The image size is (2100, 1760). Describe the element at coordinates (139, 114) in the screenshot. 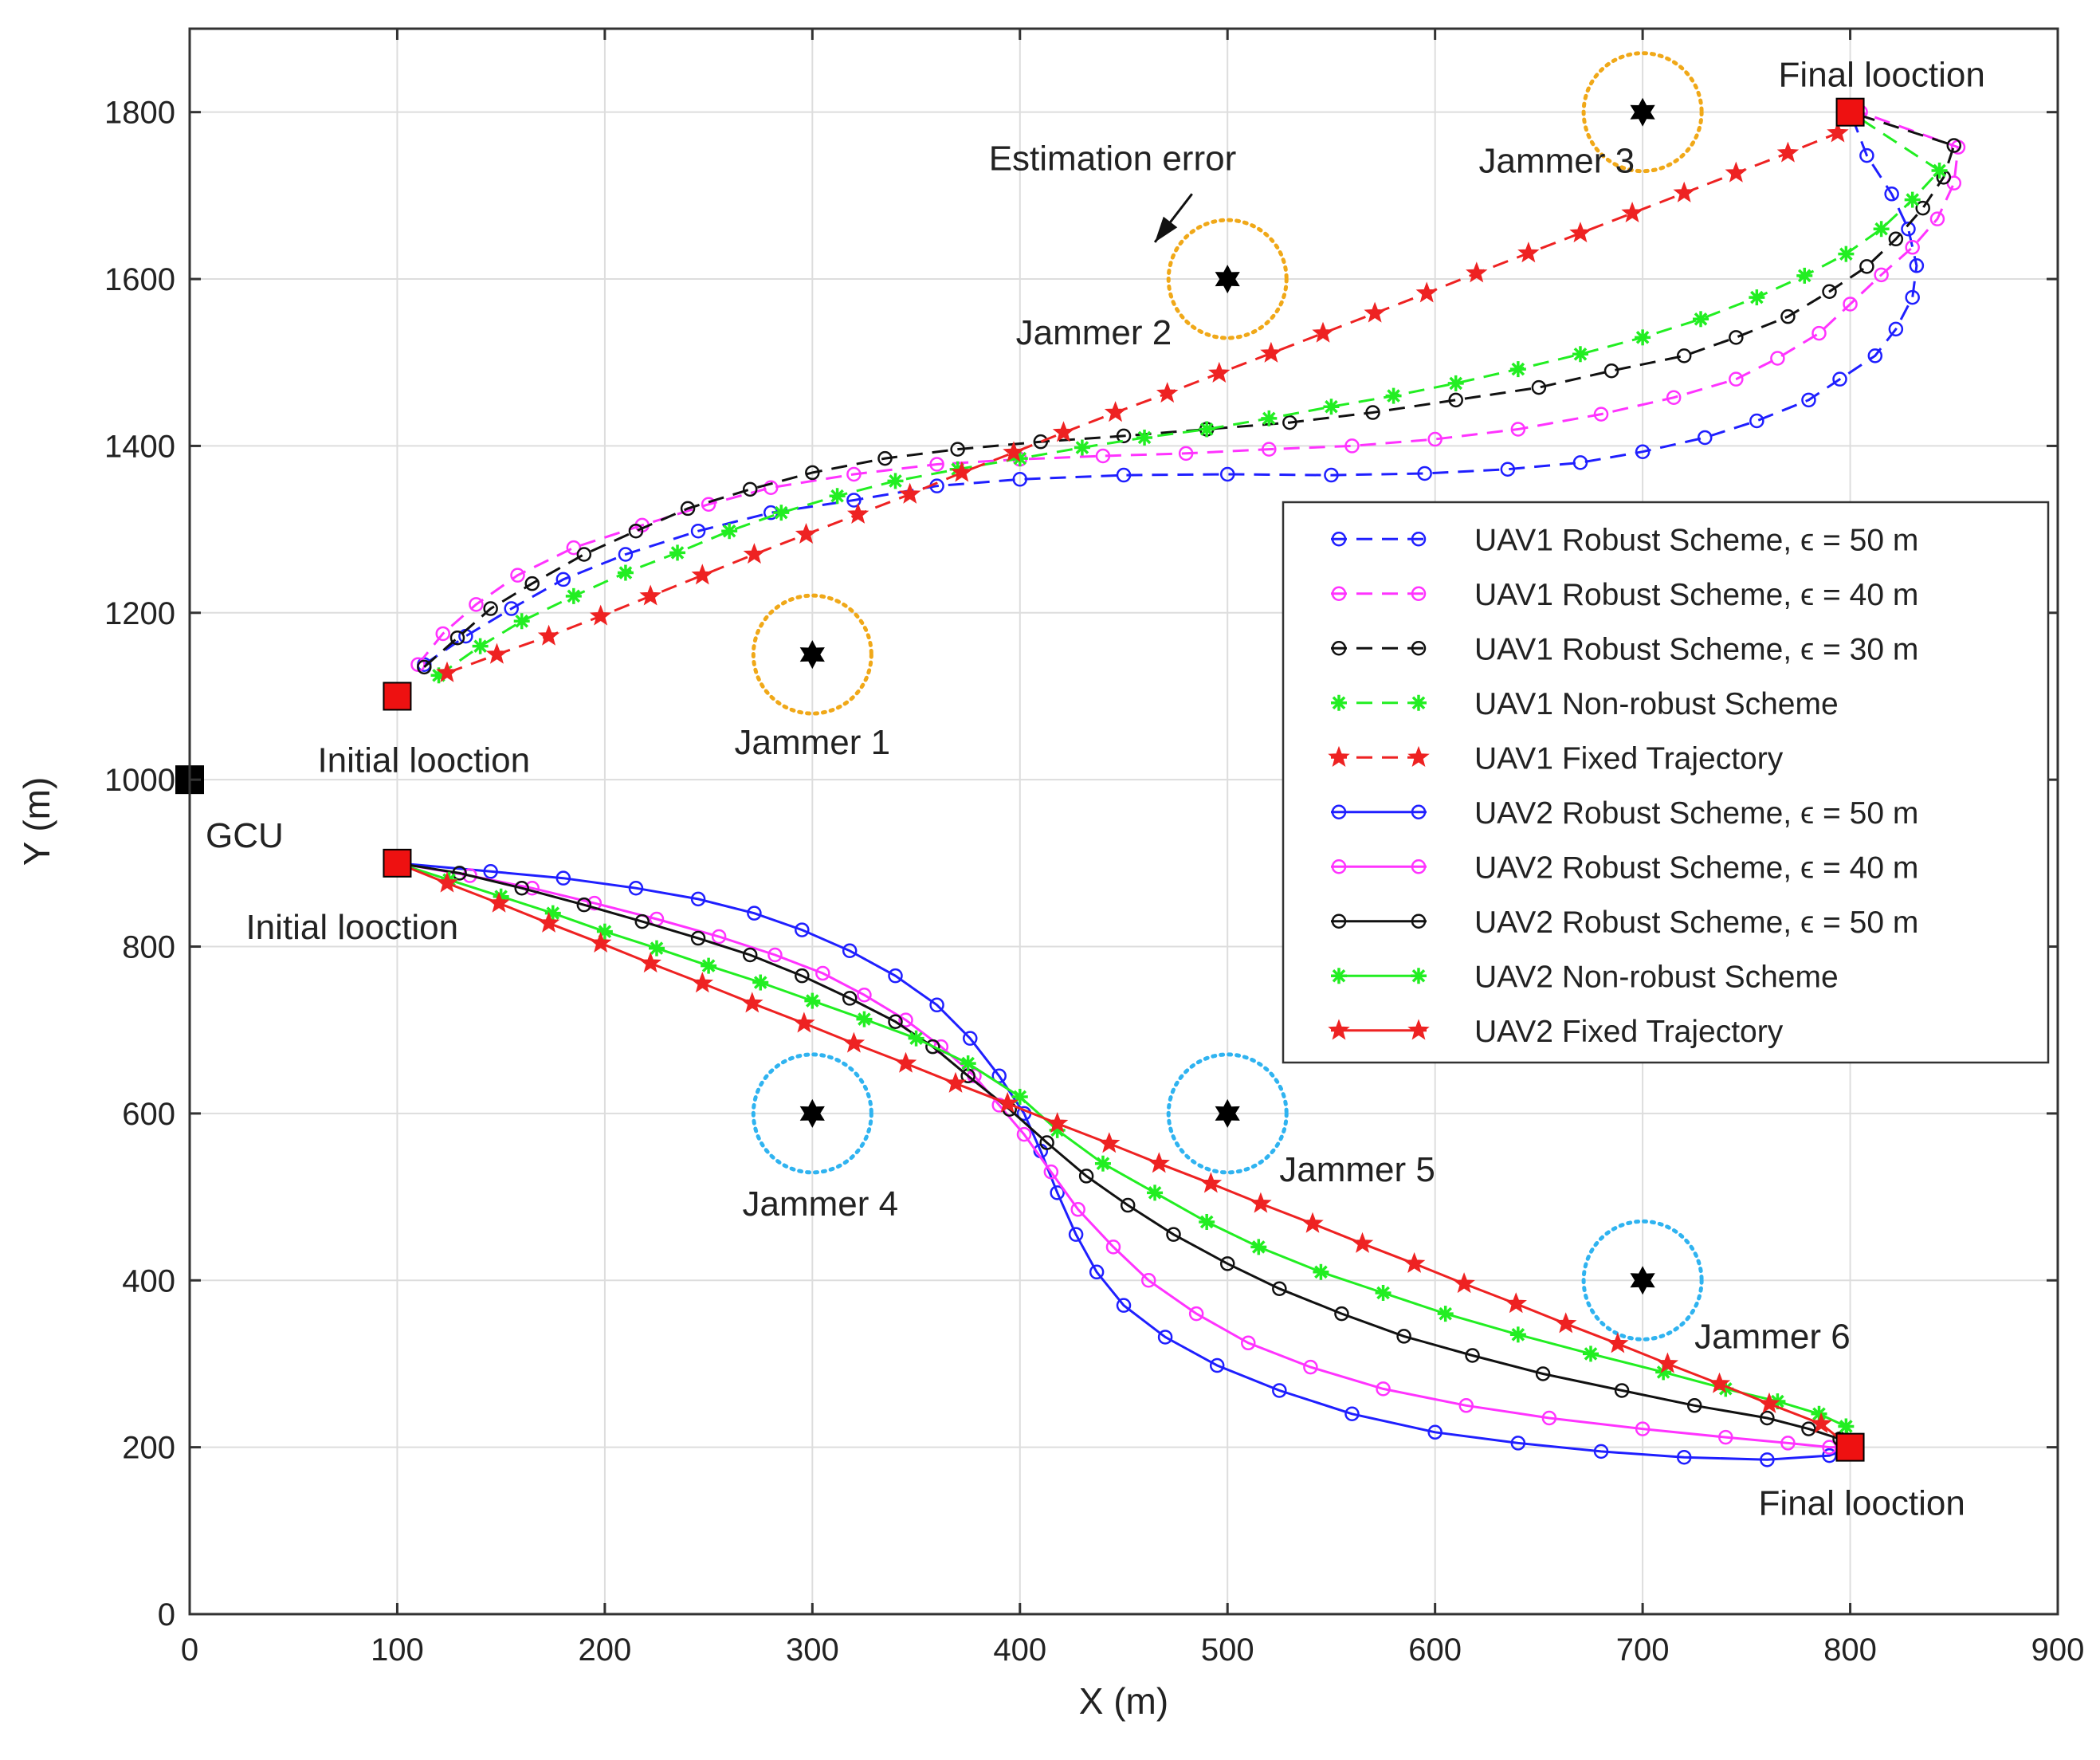

I see `y-tick-label: 1800` at that location.